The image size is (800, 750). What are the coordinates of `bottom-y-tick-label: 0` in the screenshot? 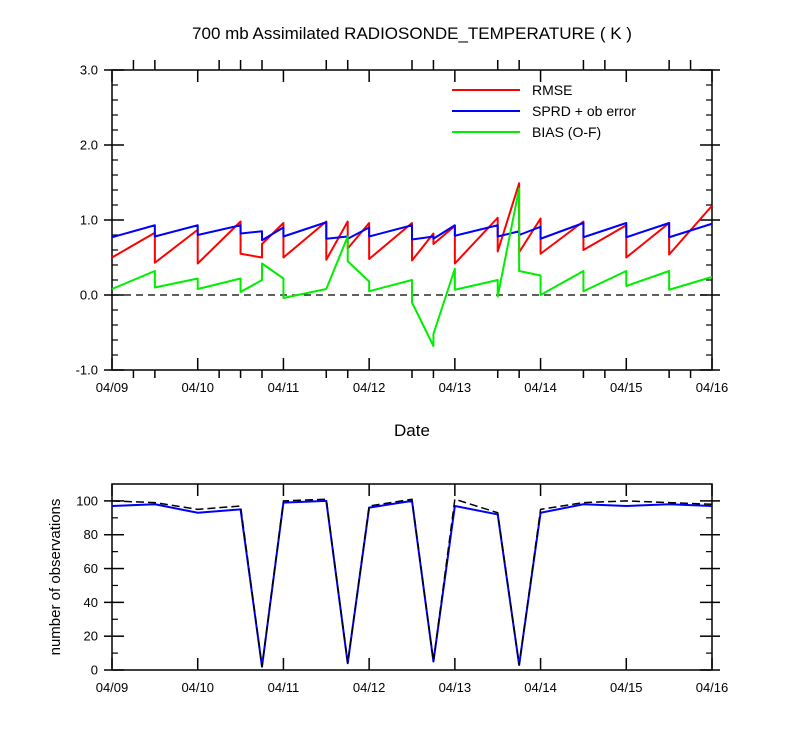 It's located at (94, 670).